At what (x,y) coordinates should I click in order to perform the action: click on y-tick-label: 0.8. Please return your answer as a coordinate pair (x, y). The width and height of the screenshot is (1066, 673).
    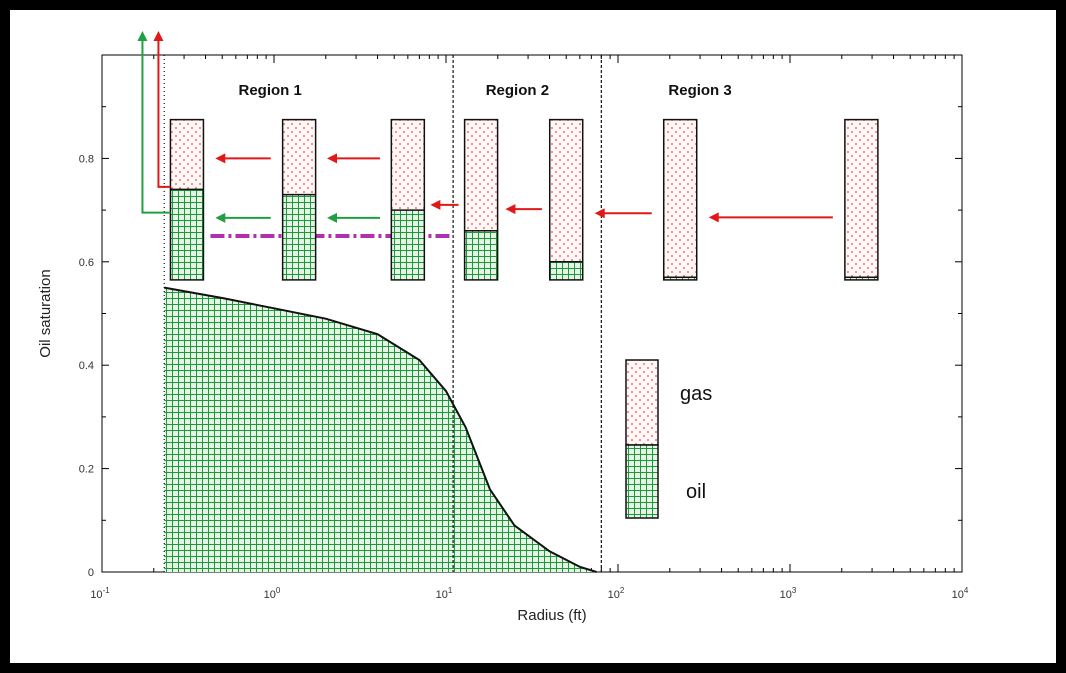
    Looking at the image, I should click on (86, 159).